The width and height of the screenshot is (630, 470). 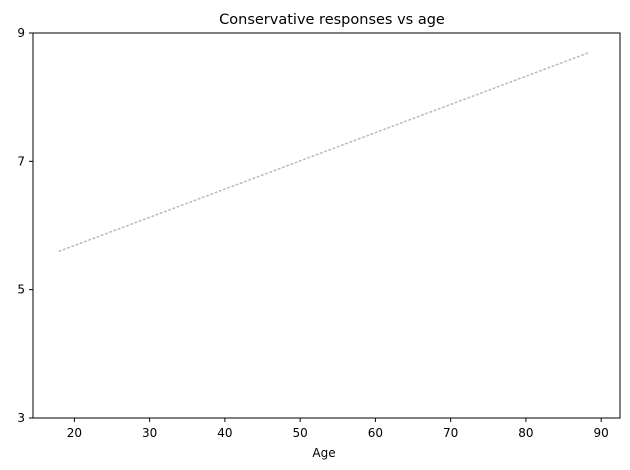 What do you see at coordinates (601, 433) in the screenshot?
I see `x-tick-label: 90` at bounding box center [601, 433].